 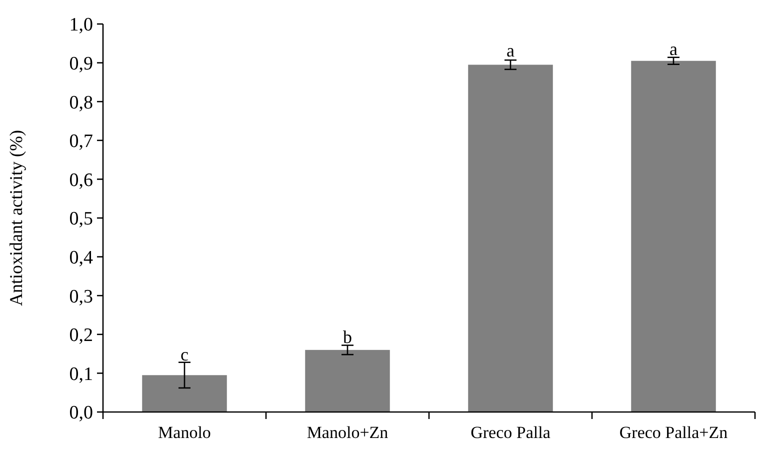 What do you see at coordinates (347, 432) in the screenshot?
I see `x-tick-label: Manolo+Zn` at bounding box center [347, 432].